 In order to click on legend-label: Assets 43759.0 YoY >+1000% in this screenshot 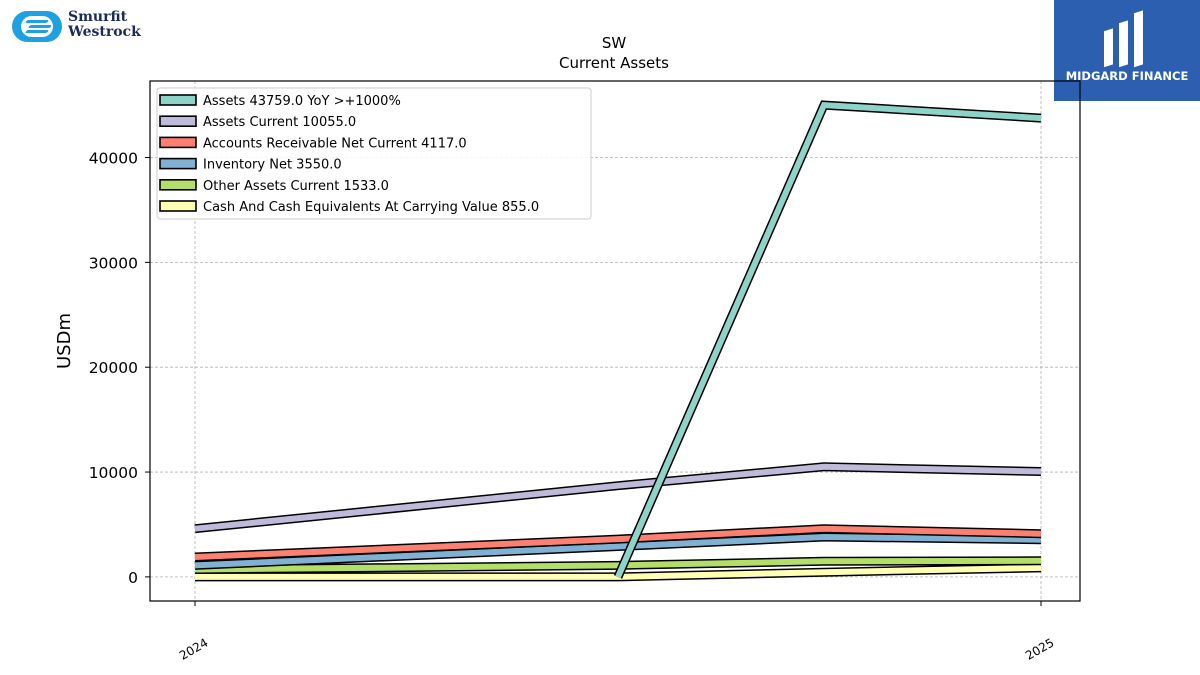, I will do `click(302, 101)`.